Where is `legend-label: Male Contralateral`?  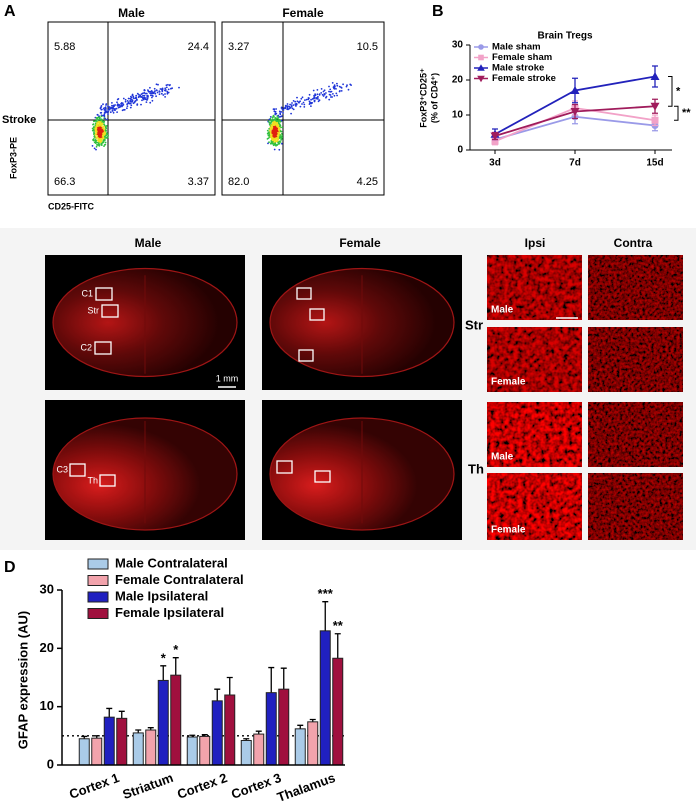 legend-label: Male Contralateral is located at coordinates (171, 562).